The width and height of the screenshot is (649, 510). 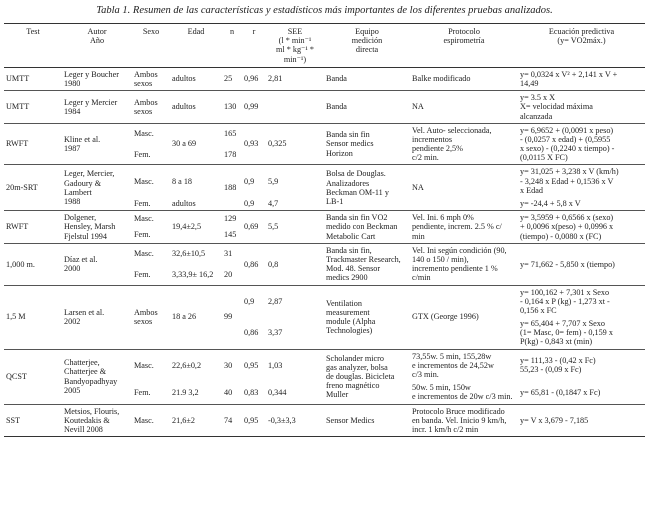 What do you see at coordinates (196, 143) in the screenshot?
I see `table-cell: 30 a 69` at bounding box center [196, 143].